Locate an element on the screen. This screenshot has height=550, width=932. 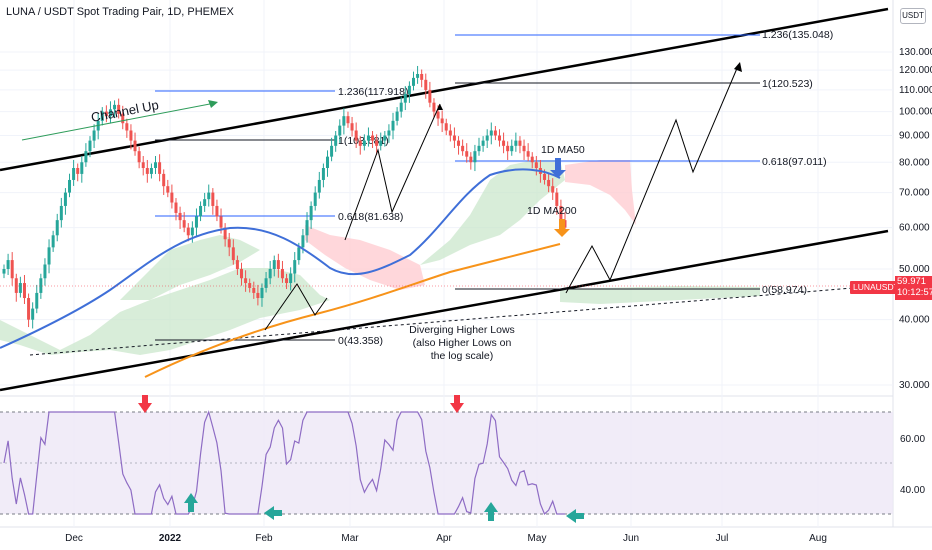
rsi-line is located at coordinates (284, 463).